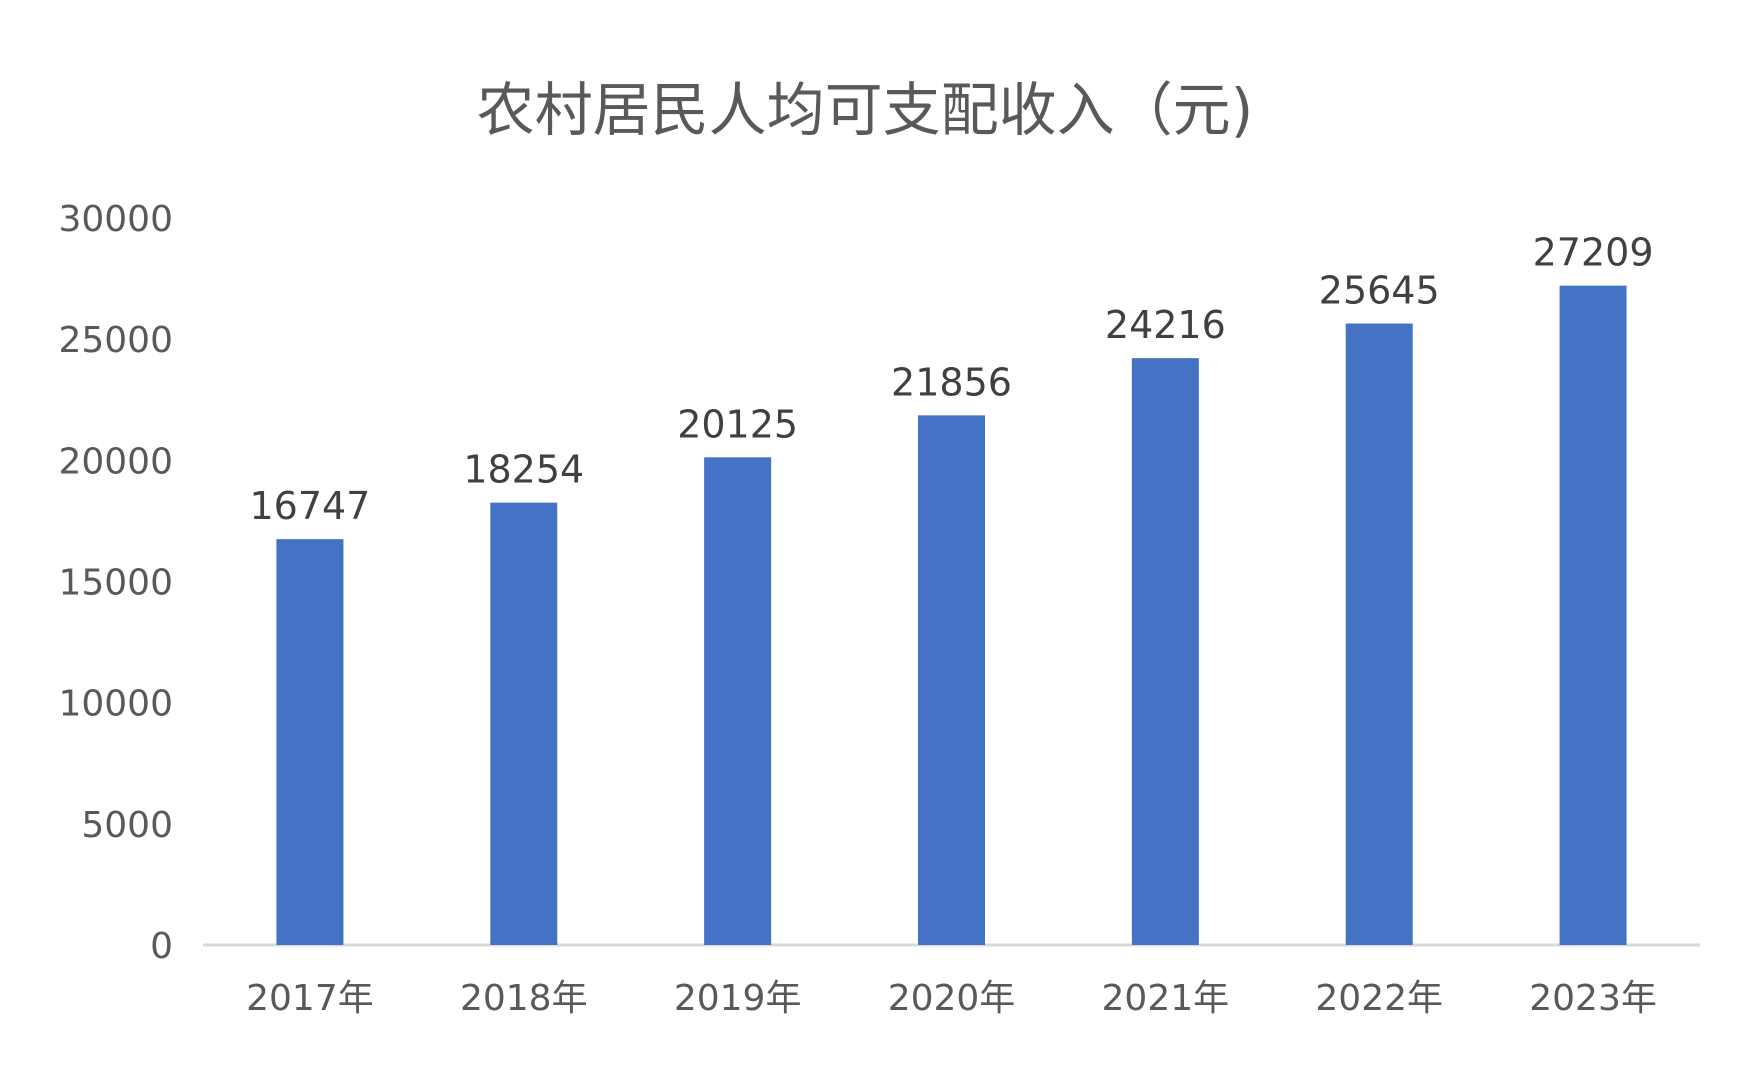 The height and width of the screenshot is (1084, 1751). What do you see at coordinates (309, 506) in the screenshot?
I see `data-label: 16747` at bounding box center [309, 506].